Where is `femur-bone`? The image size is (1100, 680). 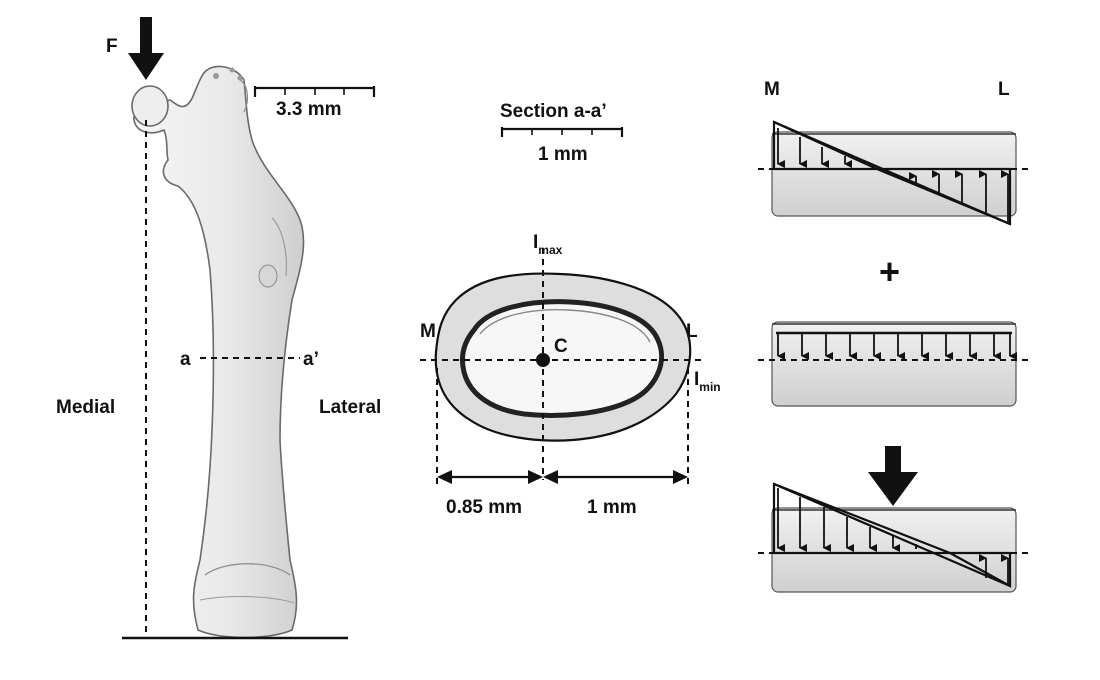 femur-bone is located at coordinates (218, 352).